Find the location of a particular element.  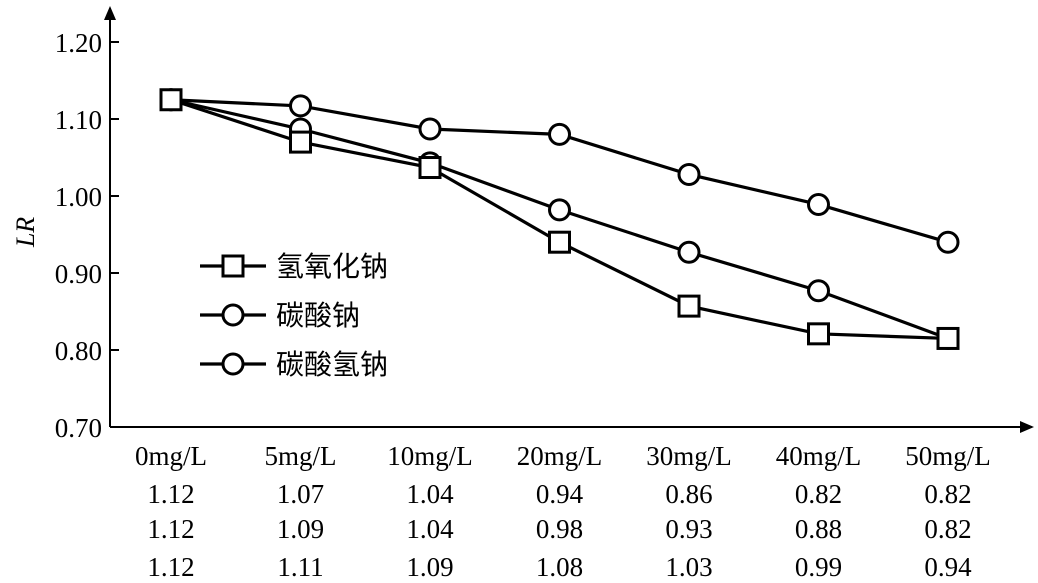

y-tick-label: 0.90 is located at coordinates (78, 274).